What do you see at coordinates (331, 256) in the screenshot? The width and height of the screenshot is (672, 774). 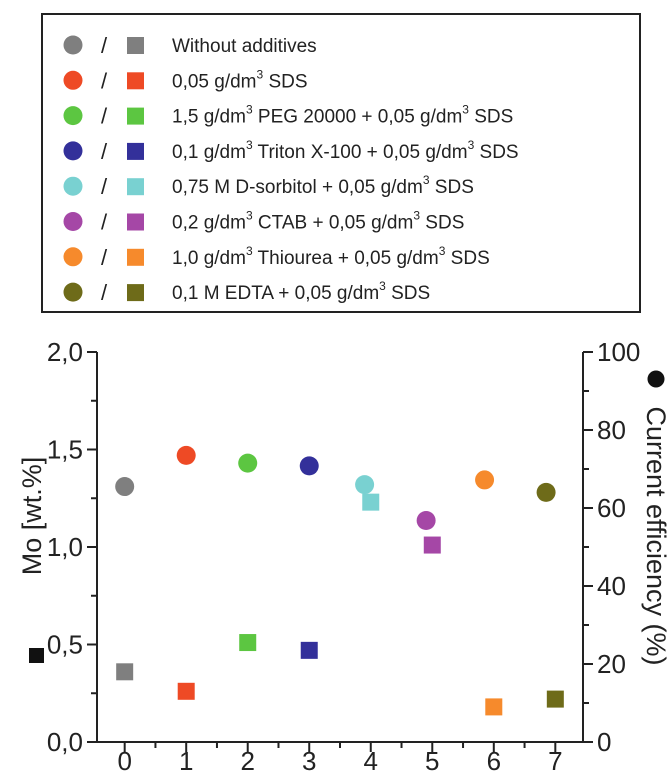 I see `legend-entry-label: 1,0 g/dm3 Thiourea + 0,05 g/dm3 SDS` at bounding box center [331, 256].